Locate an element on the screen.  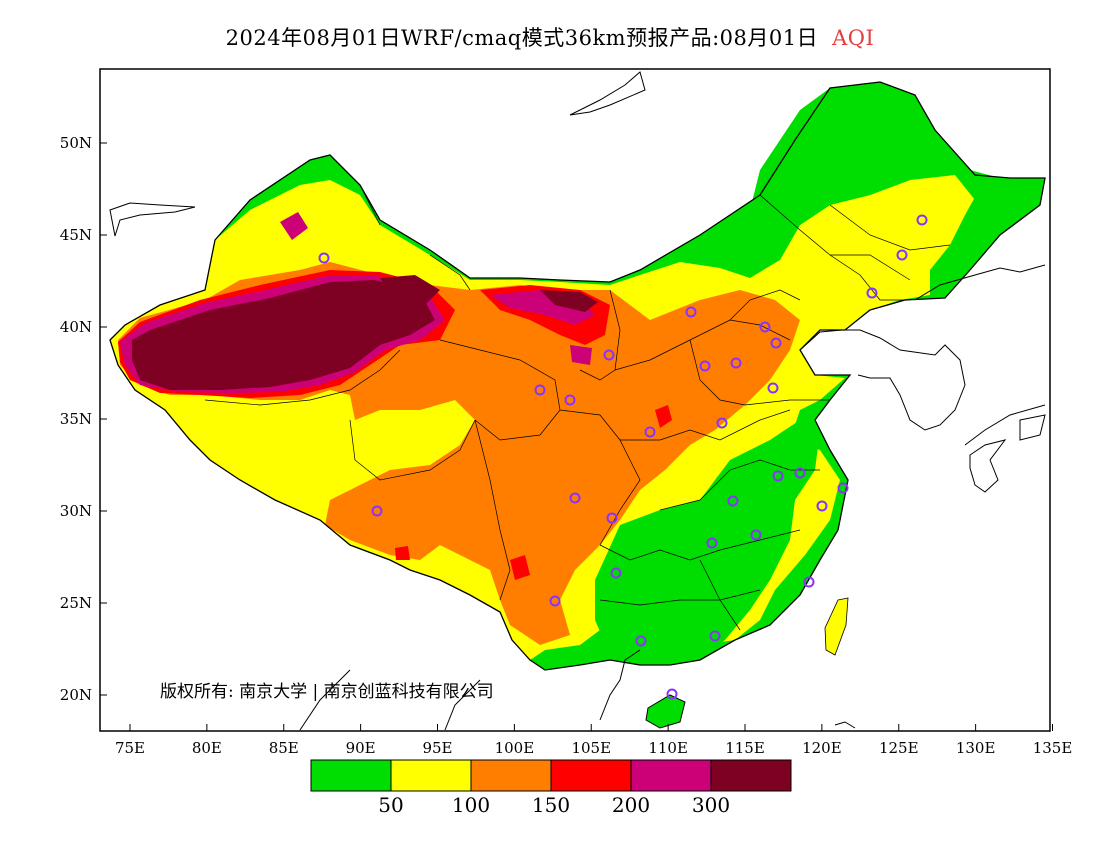
aqi-region-very-unhealthy-dzungaria is located at coordinates (294, 226).